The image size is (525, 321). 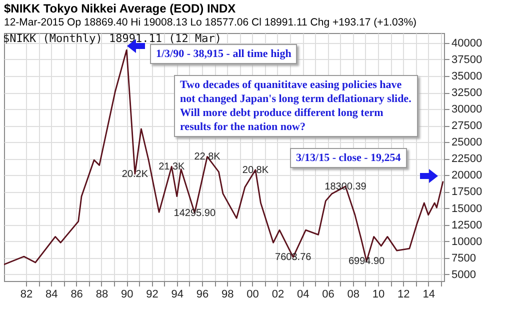 I want to click on x-tick-label: 00, so click(x=252, y=294).